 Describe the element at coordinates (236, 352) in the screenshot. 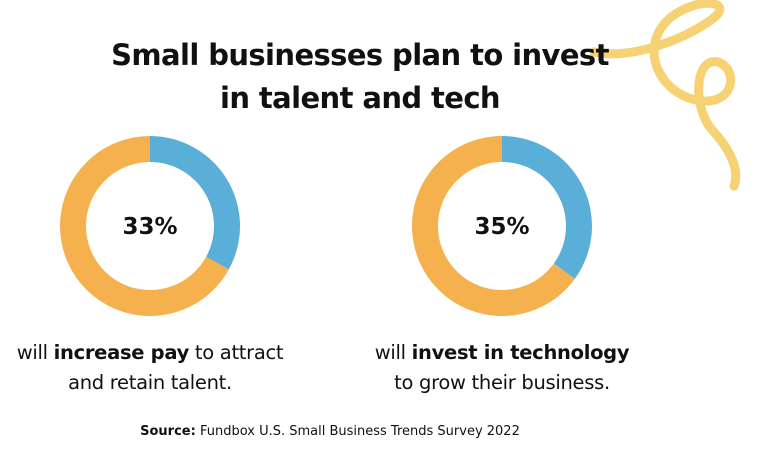

I see `caption-text: to attract` at that location.